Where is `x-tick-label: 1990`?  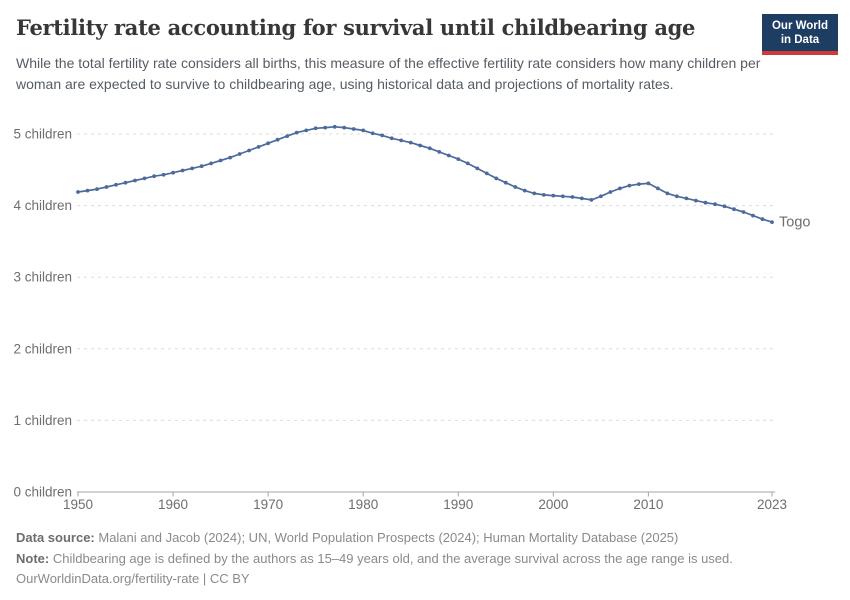 x-tick-label: 1990 is located at coordinates (458, 504).